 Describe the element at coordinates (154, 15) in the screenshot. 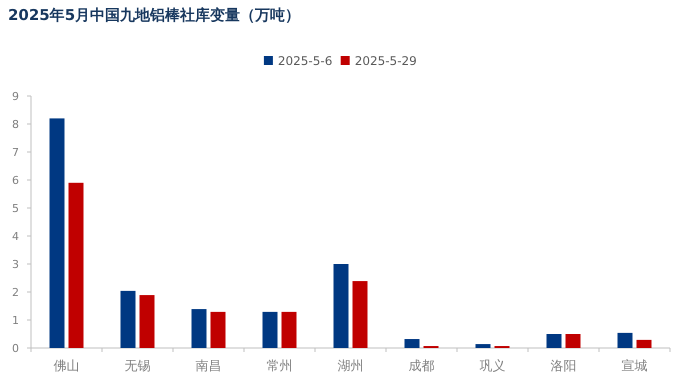

I see `chart-title: 2025年5月中国九地铝棒社库变量（万吨）` at that location.